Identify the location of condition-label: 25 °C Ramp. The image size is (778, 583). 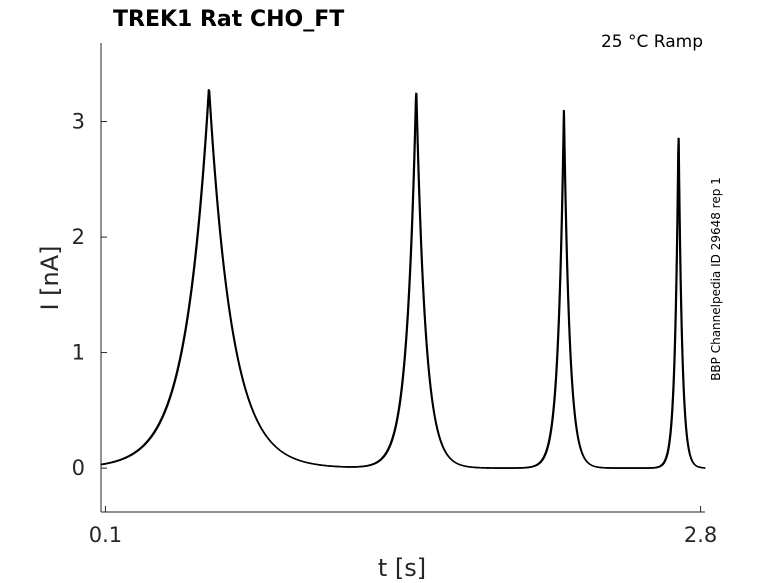
(652, 42).